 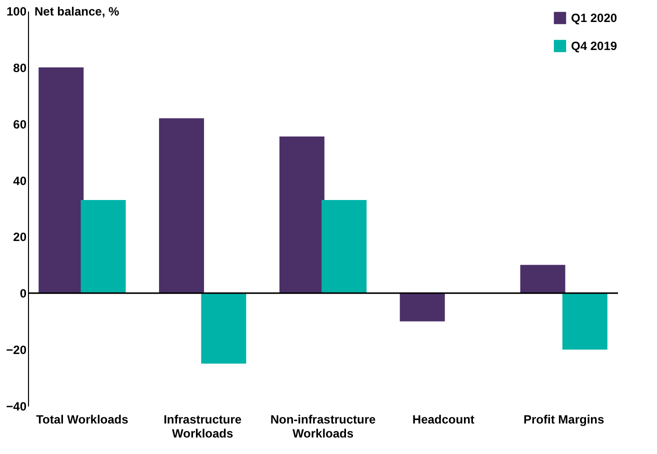 What do you see at coordinates (20, 67) in the screenshot?
I see `y-tick-label: 80` at bounding box center [20, 67].